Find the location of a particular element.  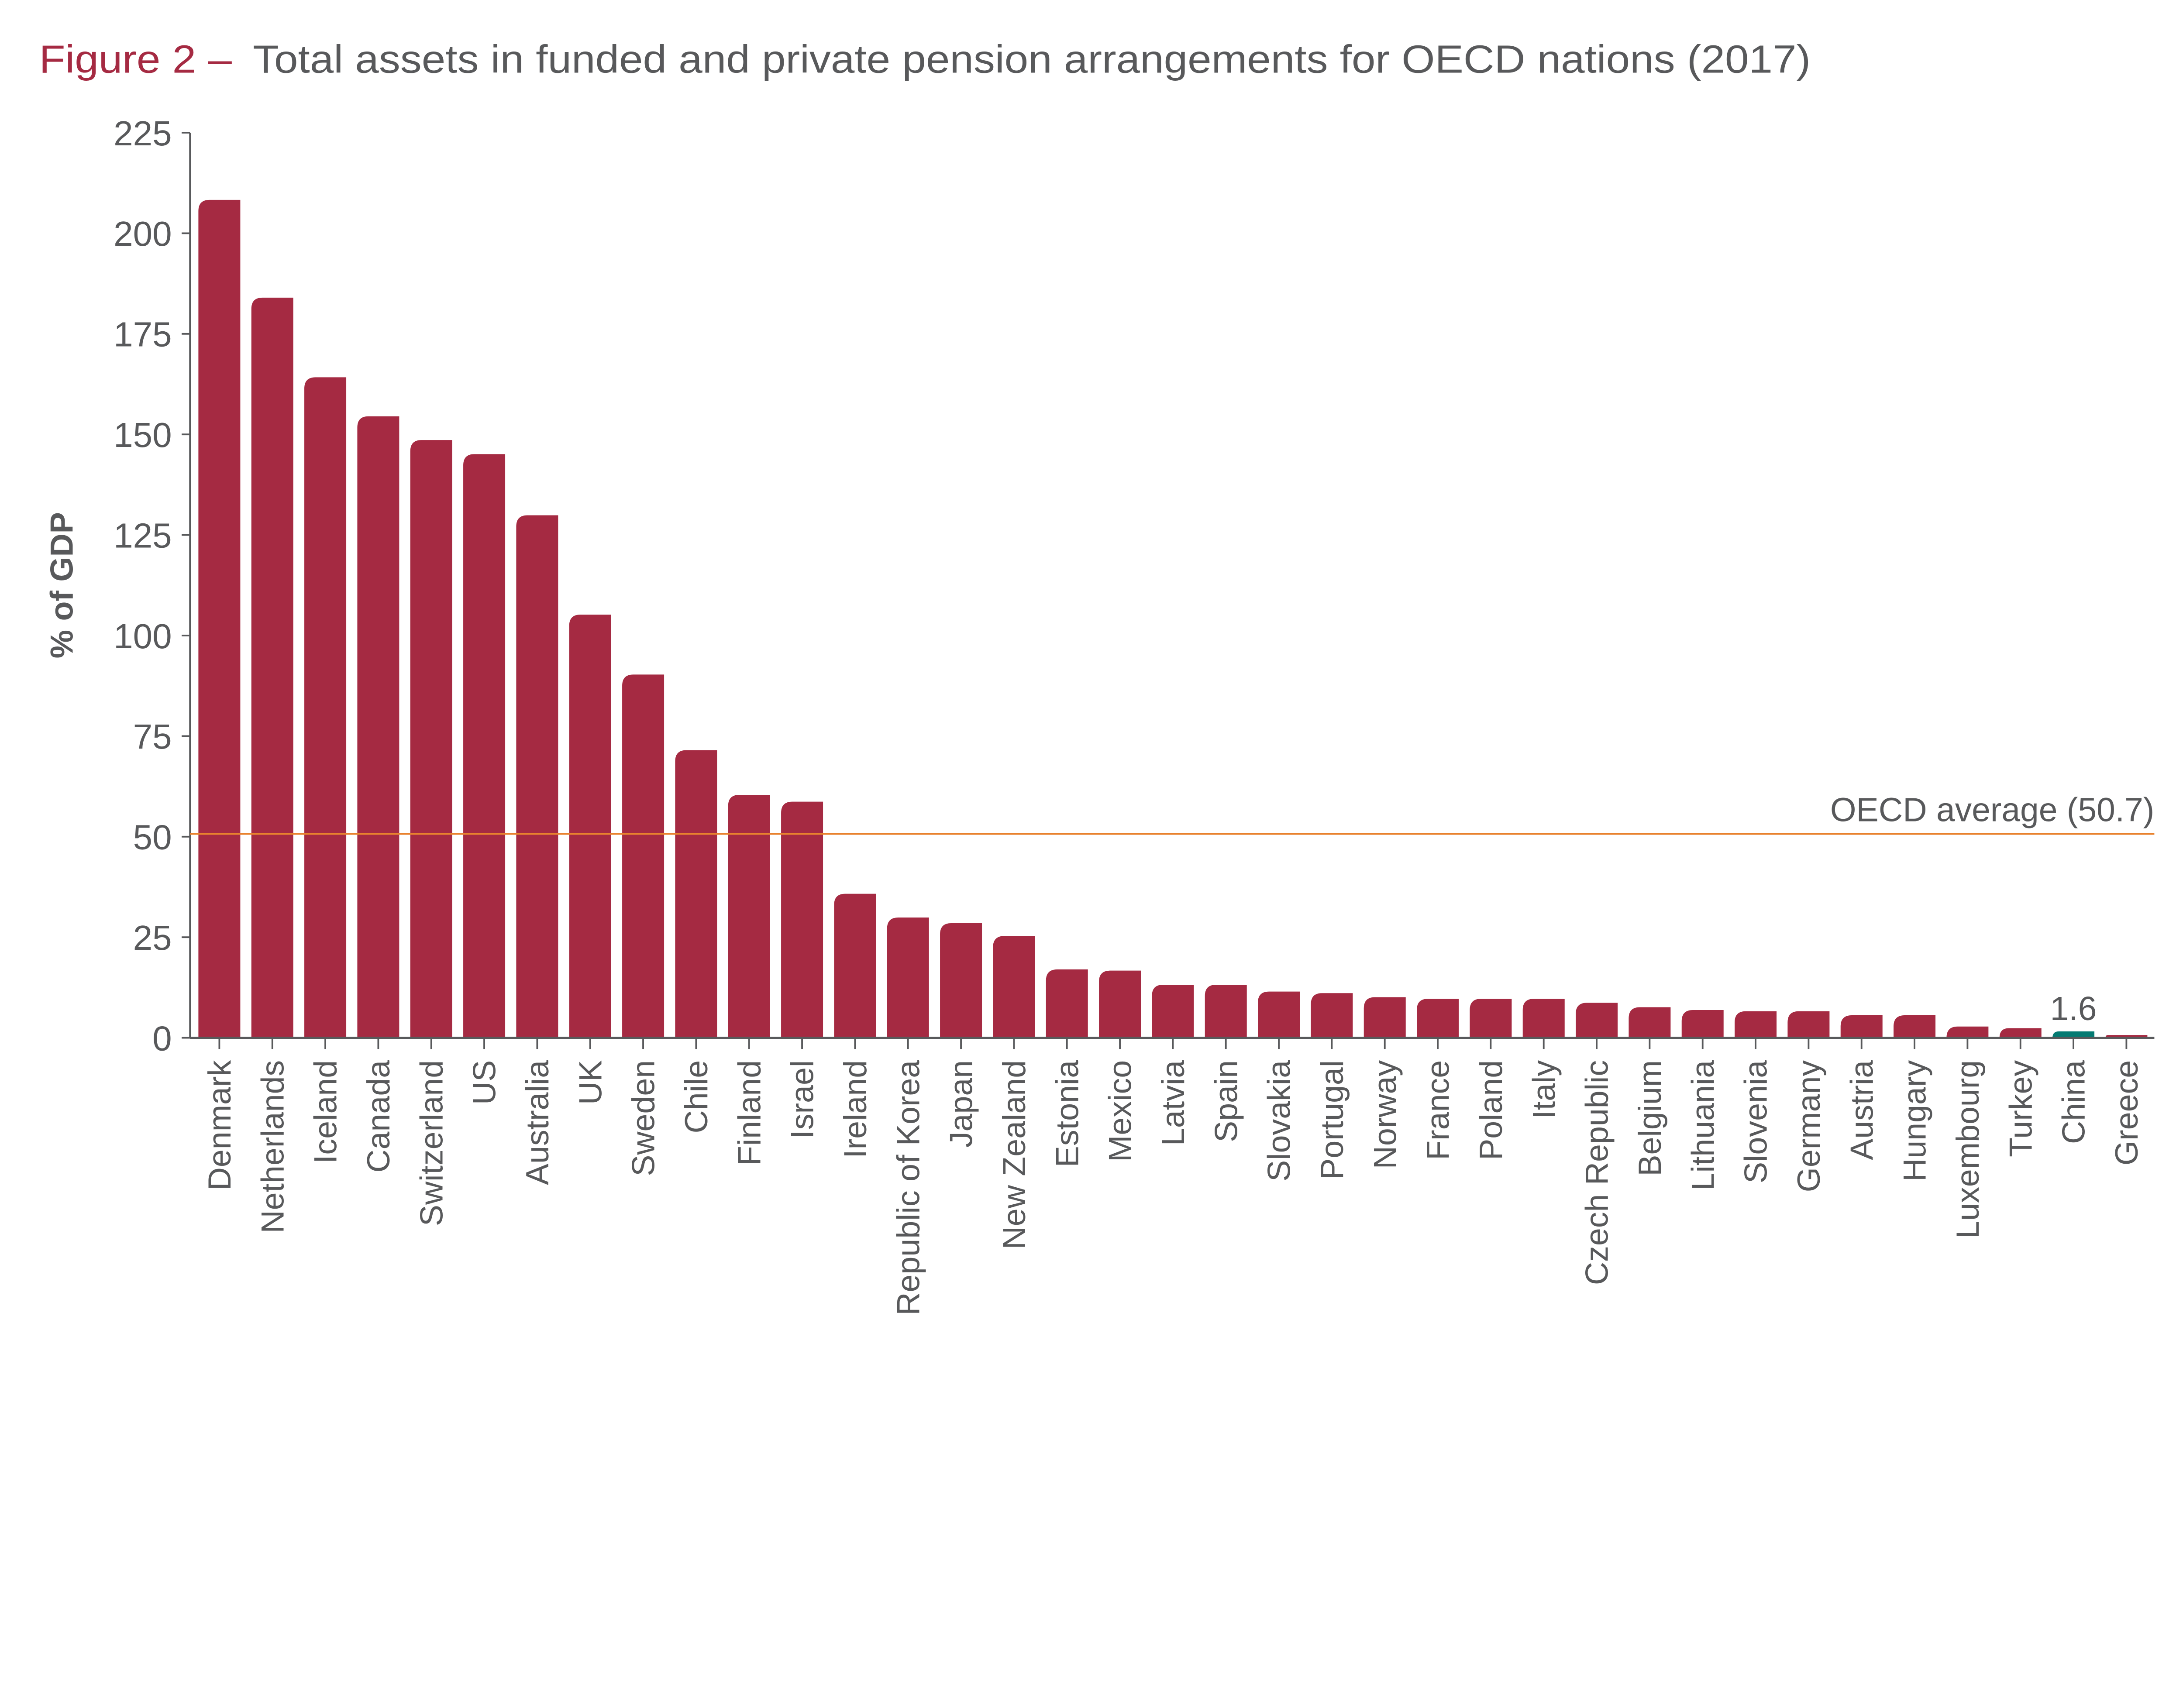

bar-poland is located at coordinates (1491, 1018).